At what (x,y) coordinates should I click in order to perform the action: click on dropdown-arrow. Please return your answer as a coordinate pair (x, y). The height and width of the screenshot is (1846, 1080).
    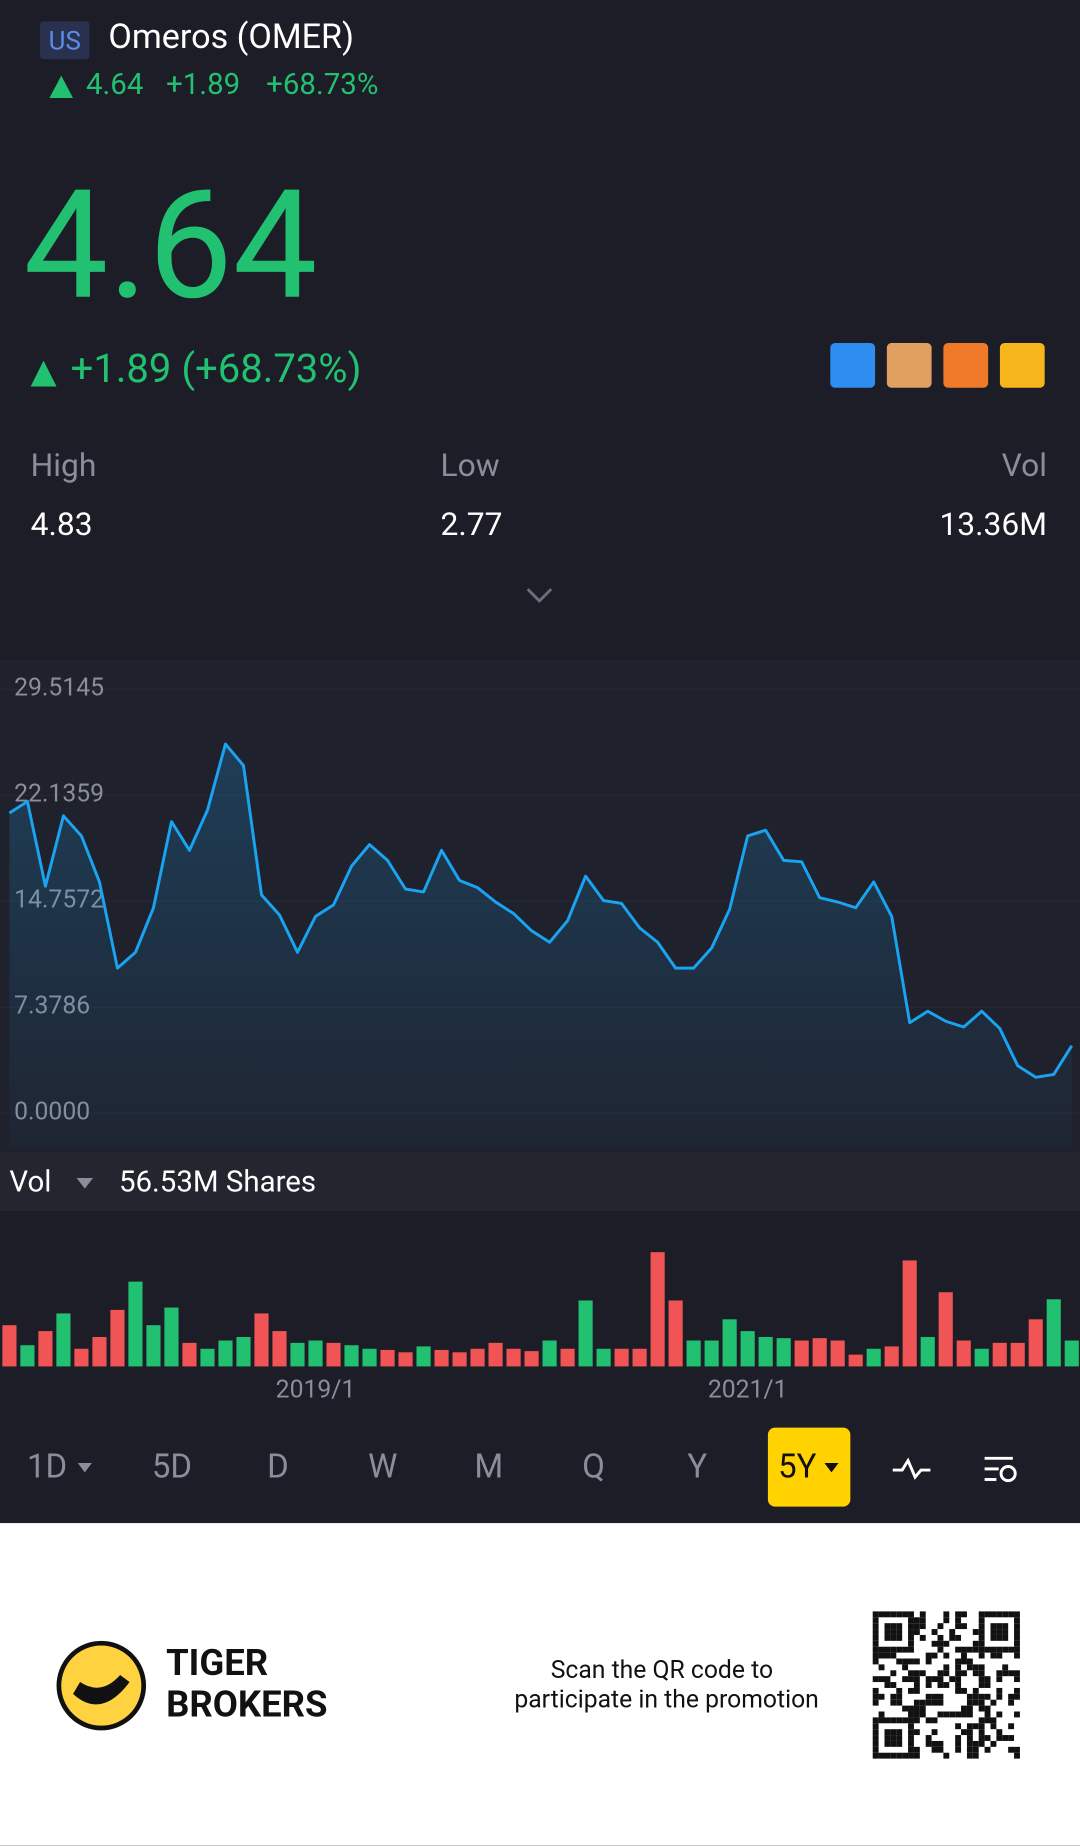
    Looking at the image, I should click on (85, 1183).